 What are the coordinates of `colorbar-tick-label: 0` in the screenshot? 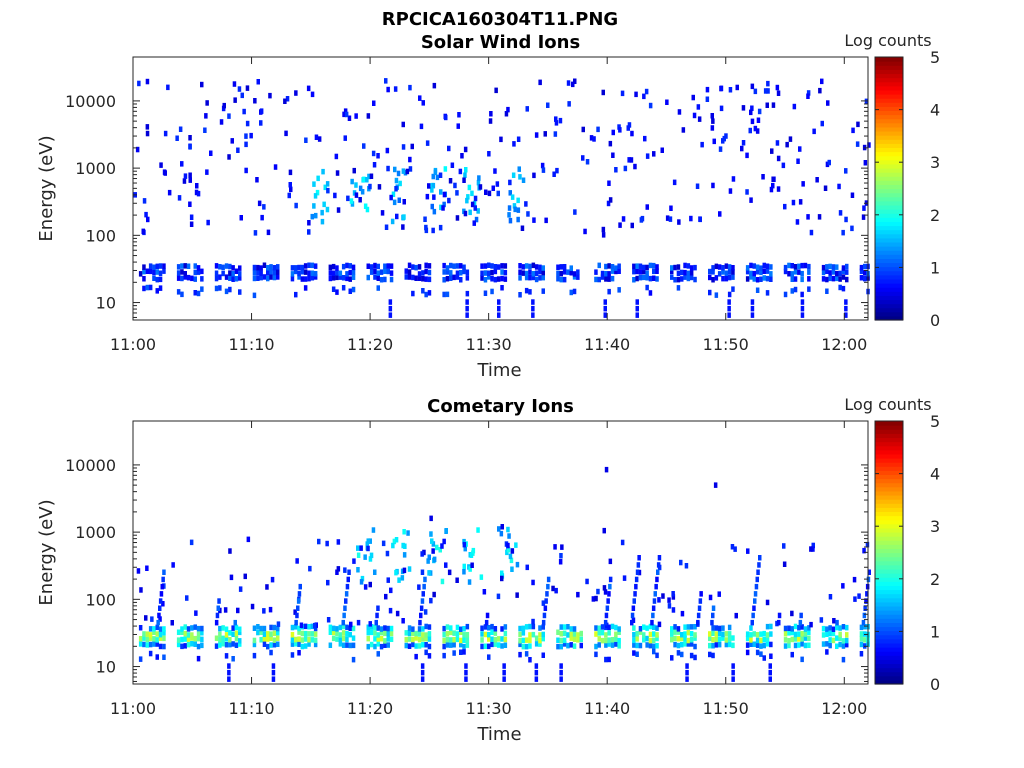 It's located at (935, 320).